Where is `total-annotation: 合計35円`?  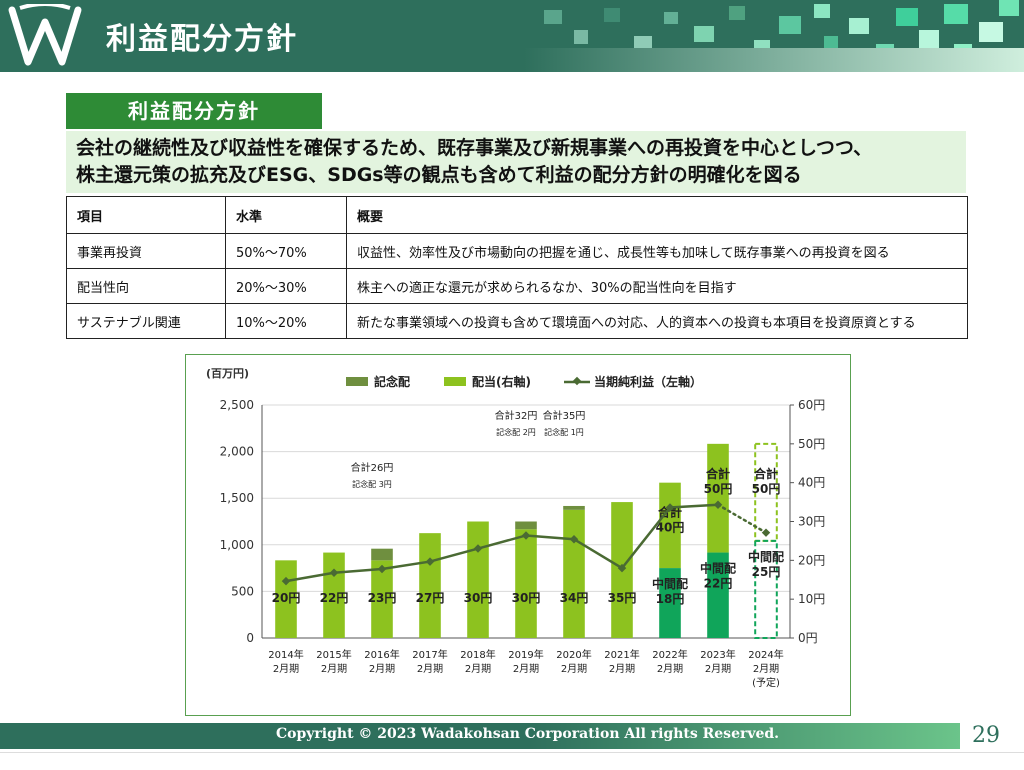
total-annotation: 合計35円 is located at coordinates (564, 415).